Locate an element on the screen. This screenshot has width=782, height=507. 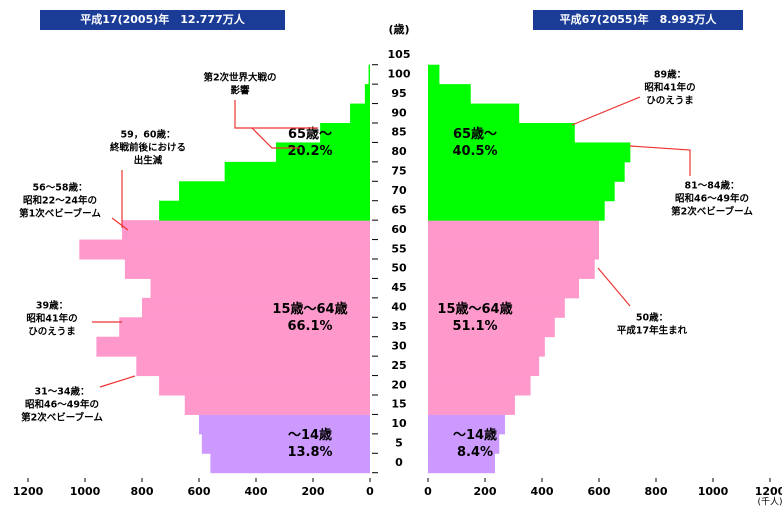
y-tick-label: 20 is located at coordinates (399, 384).